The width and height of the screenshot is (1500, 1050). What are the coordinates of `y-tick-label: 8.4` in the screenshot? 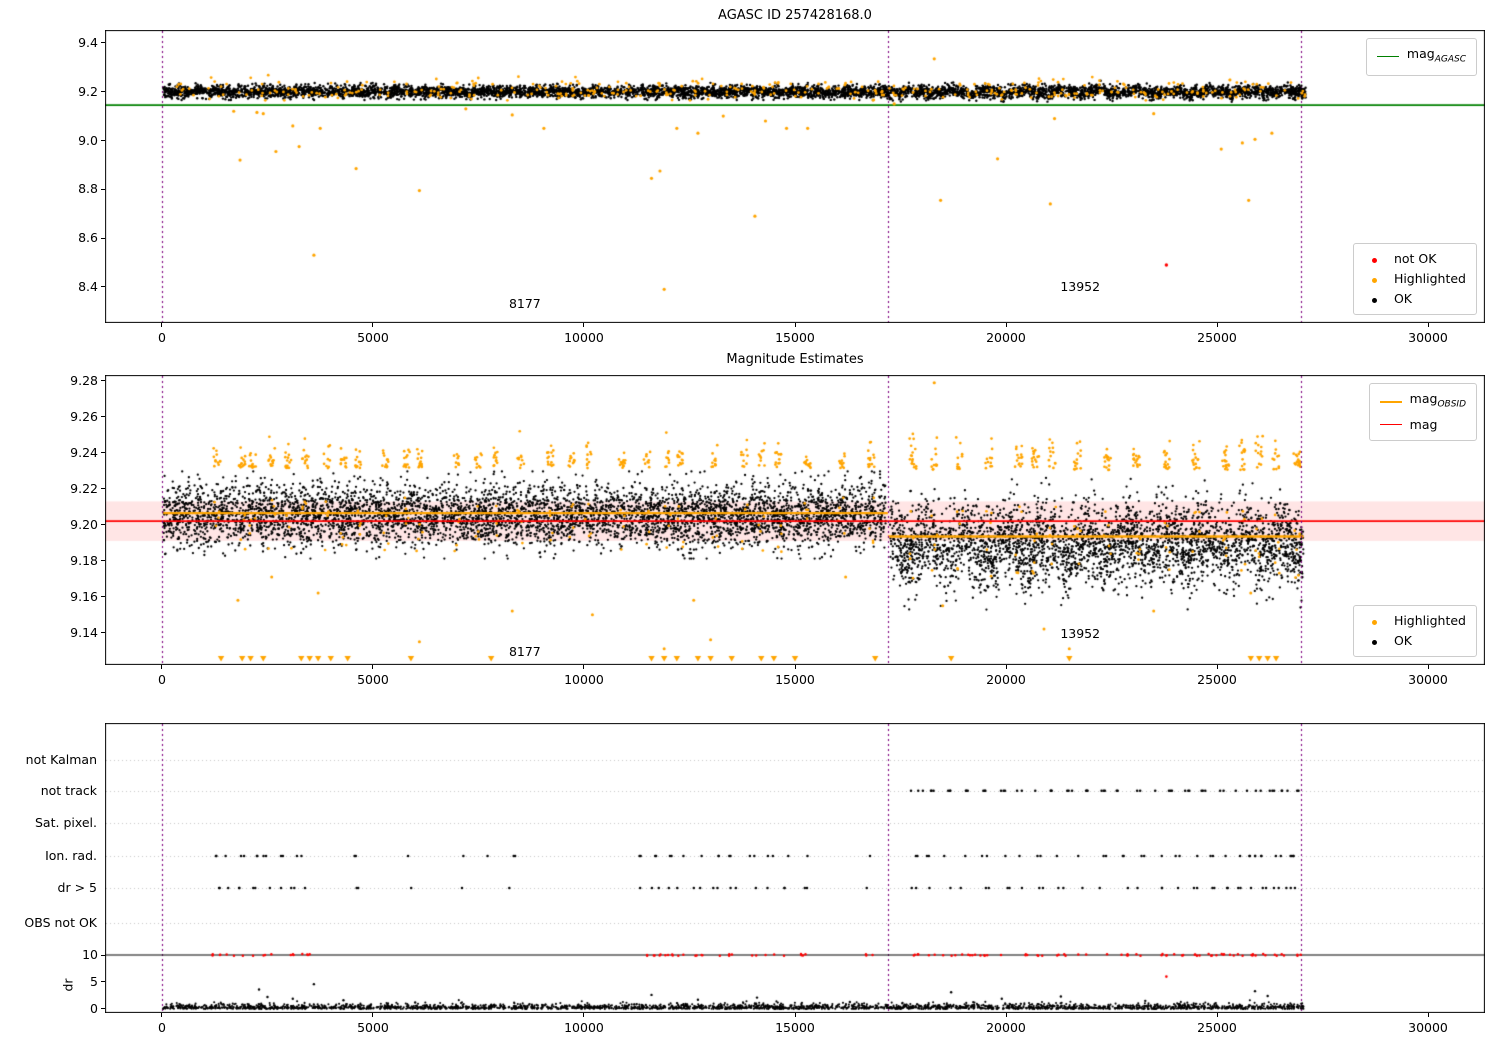 It's located at (88, 286).